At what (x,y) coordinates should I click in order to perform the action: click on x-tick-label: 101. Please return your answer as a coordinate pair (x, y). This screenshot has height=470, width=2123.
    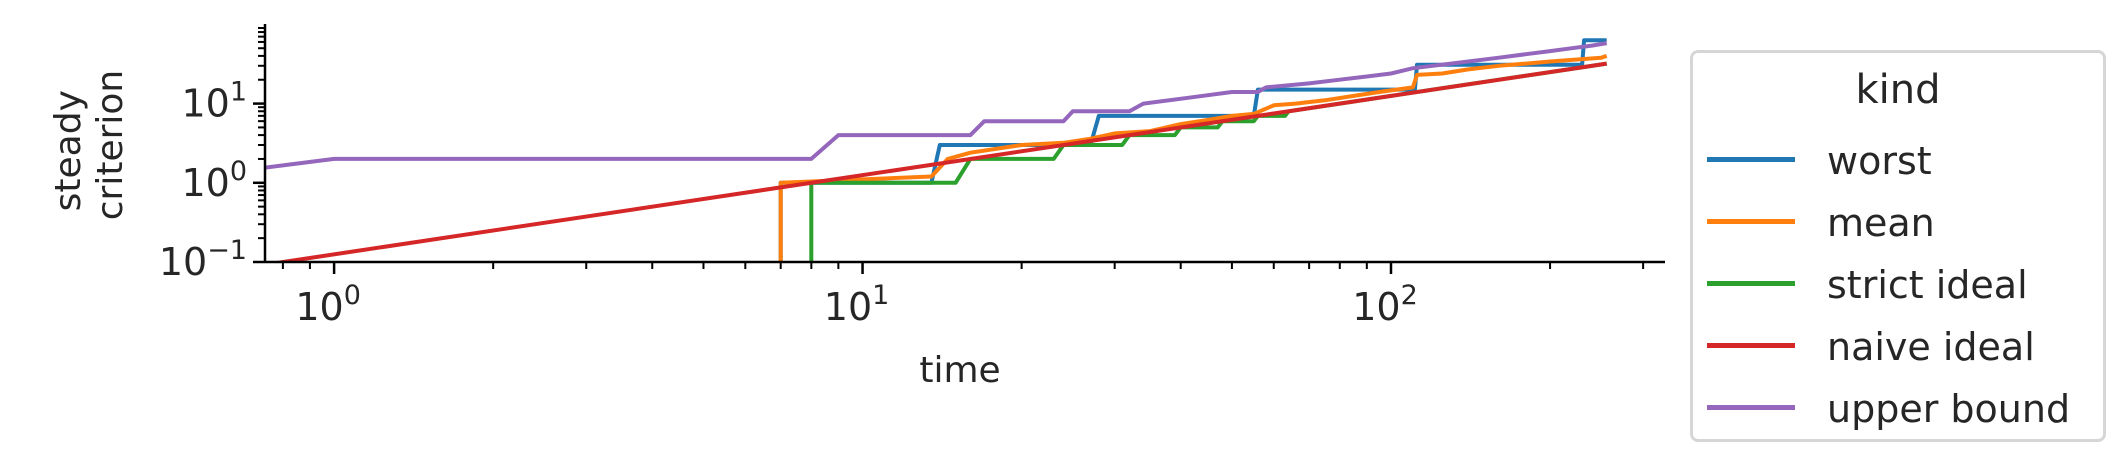
    Looking at the image, I should click on (857, 304).